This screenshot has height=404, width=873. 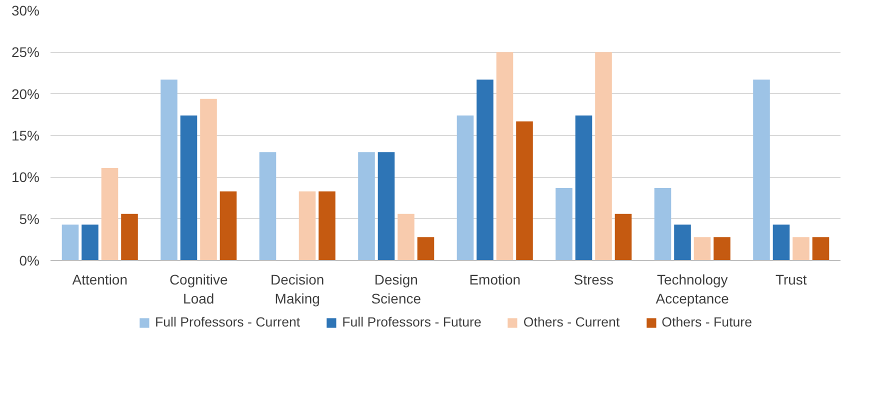 What do you see at coordinates (412, 322) in the screenshot?
I see `legend-label: Full Professors - Future` at bounding box center [412, 322].